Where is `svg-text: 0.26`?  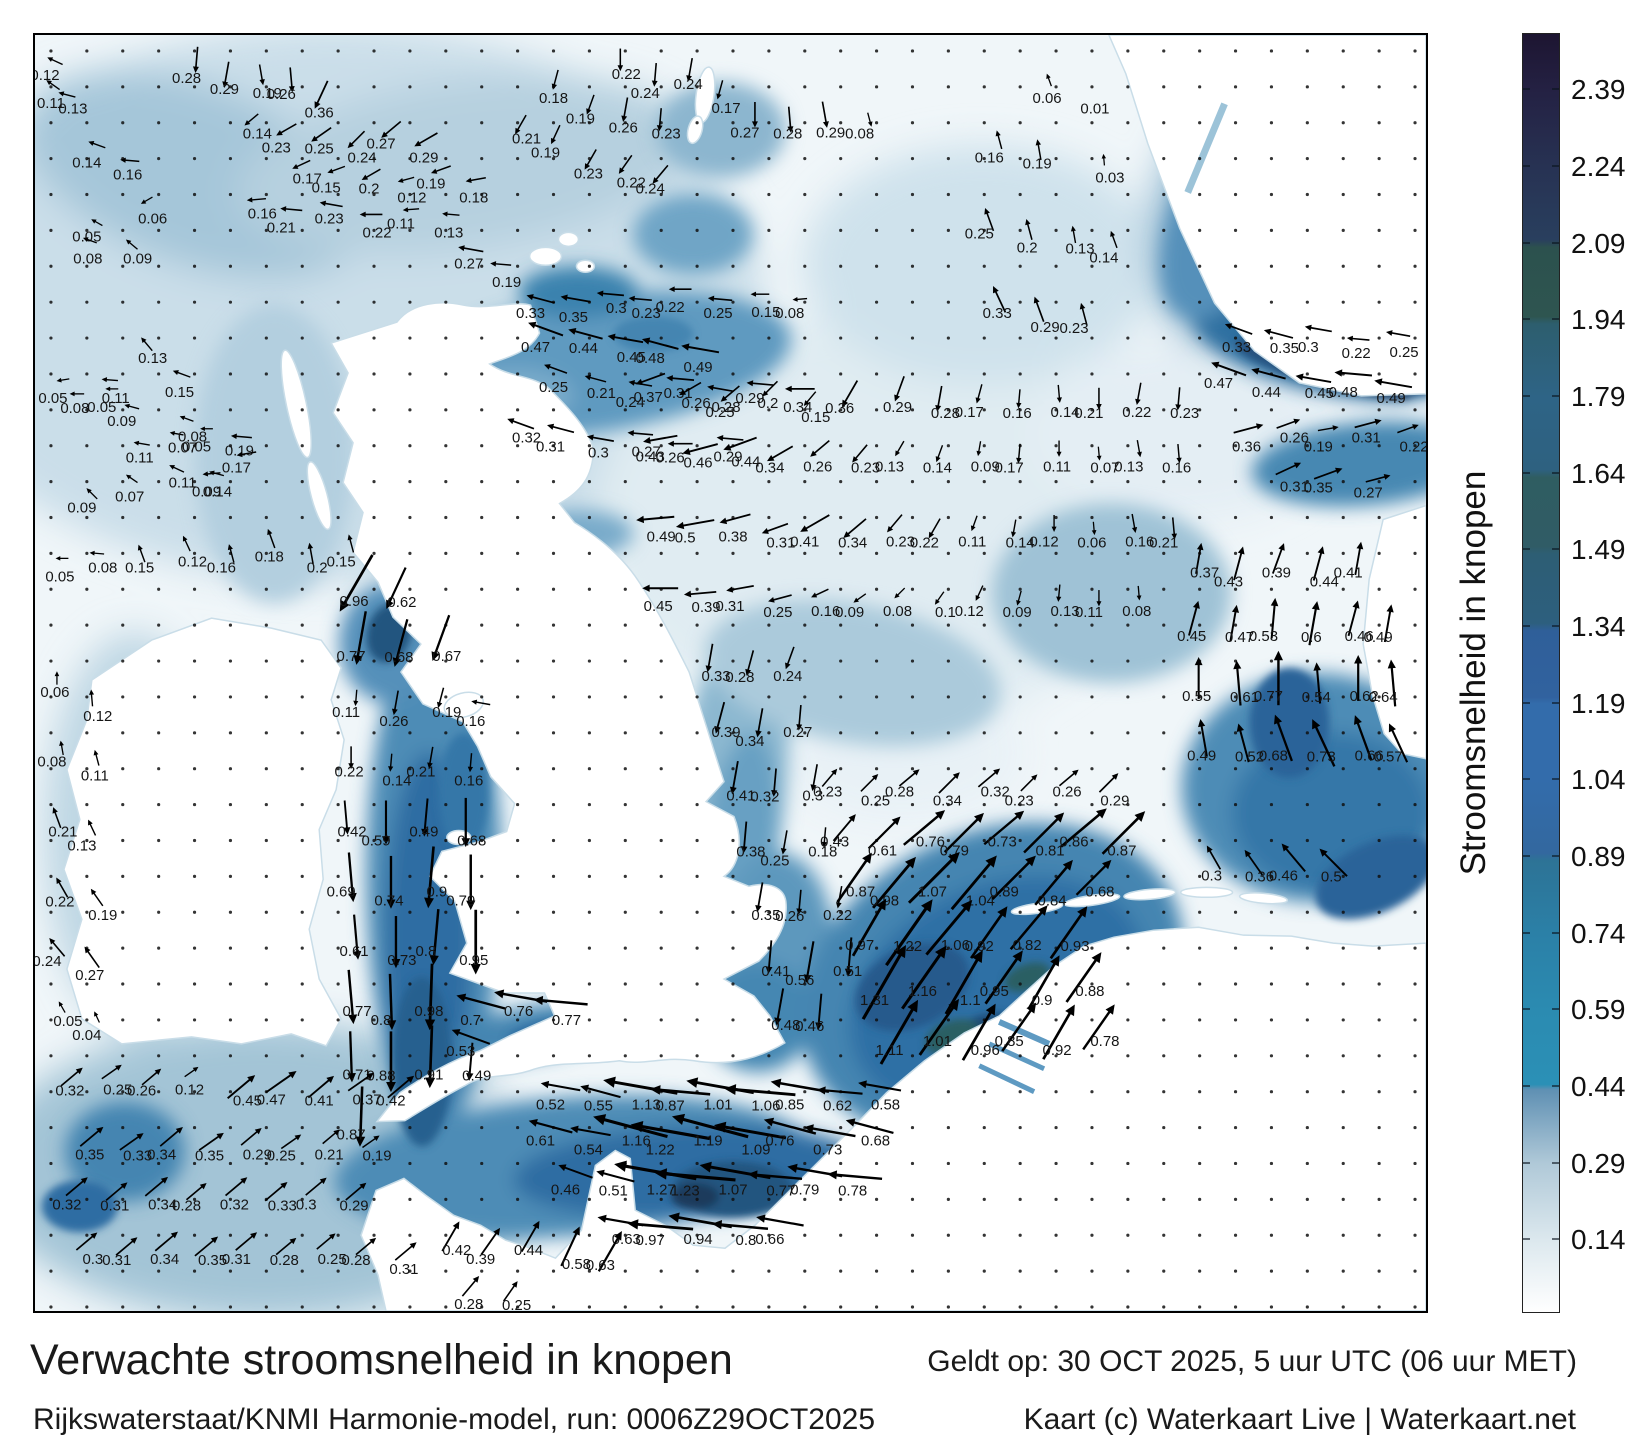
svg-text: 0.26 is located at coordinates (696, 403).